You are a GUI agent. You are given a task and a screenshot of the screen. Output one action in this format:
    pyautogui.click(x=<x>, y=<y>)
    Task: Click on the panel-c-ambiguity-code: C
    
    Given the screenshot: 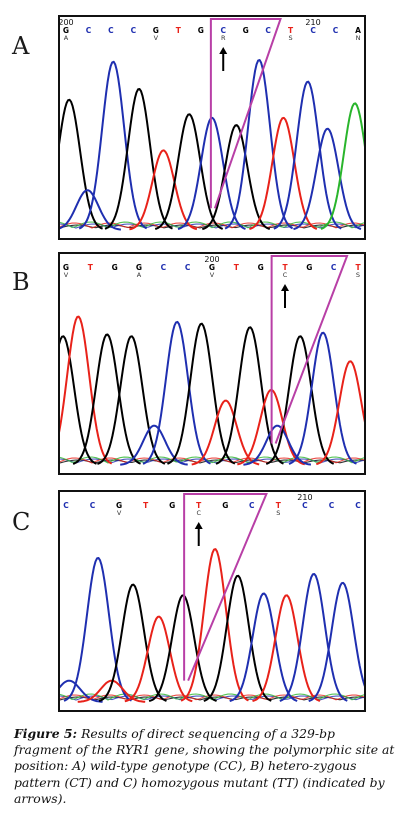 What is the action you would take?
    pyautogui.click(x=198, y=513)
    